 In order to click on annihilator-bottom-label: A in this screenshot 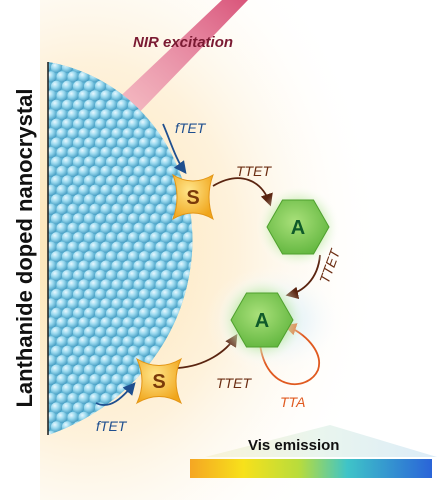, I will do `click(262, 321)`.